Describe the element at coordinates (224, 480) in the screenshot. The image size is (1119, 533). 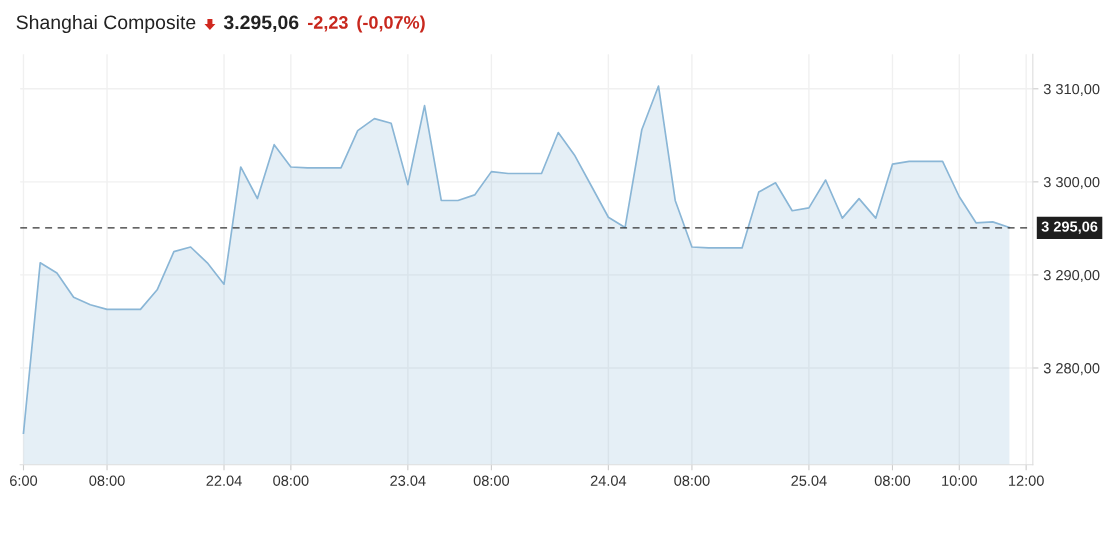
I see `x-tick-label: 22.04` at that location.